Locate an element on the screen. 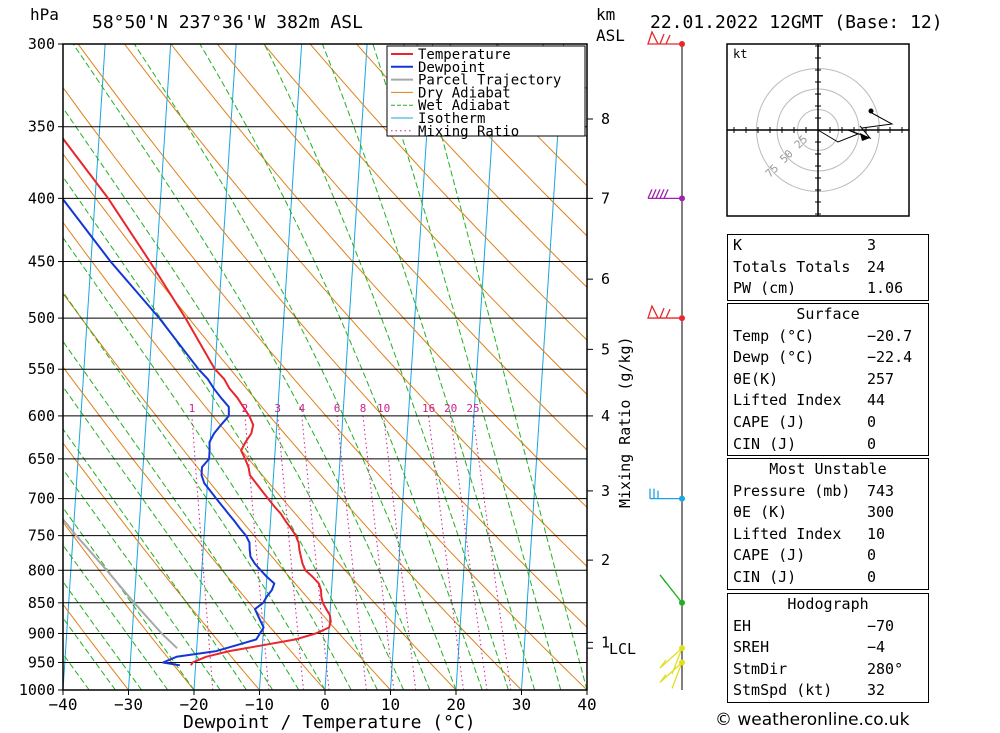  x-tick-label: 40 is located at coordinates (586, 704).